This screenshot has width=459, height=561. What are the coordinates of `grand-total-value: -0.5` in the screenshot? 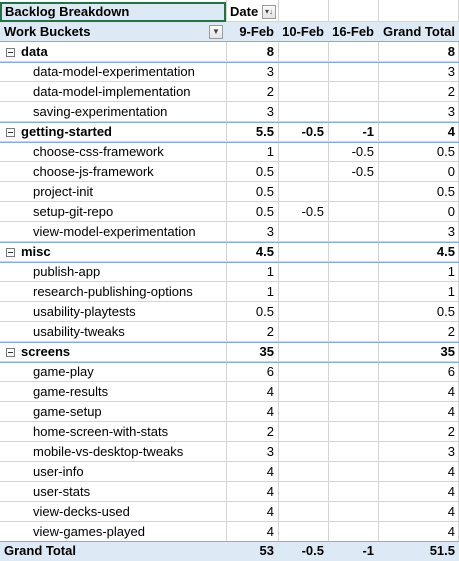 It's located at (312, 550).